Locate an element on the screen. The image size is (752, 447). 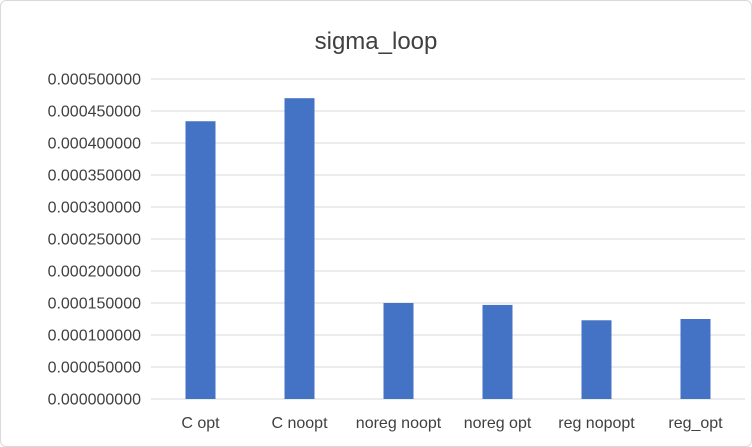
y-tick-label: 0.000150000 is located at coordinates (95, 304).